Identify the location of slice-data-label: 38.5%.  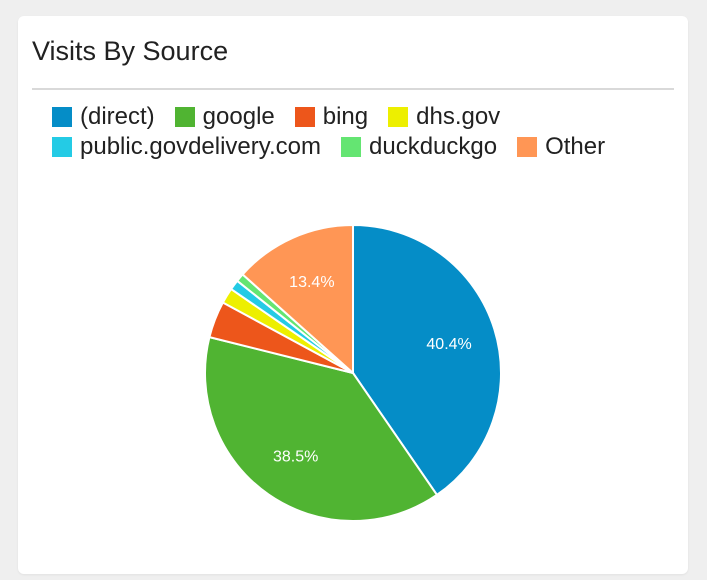
(295, 457).